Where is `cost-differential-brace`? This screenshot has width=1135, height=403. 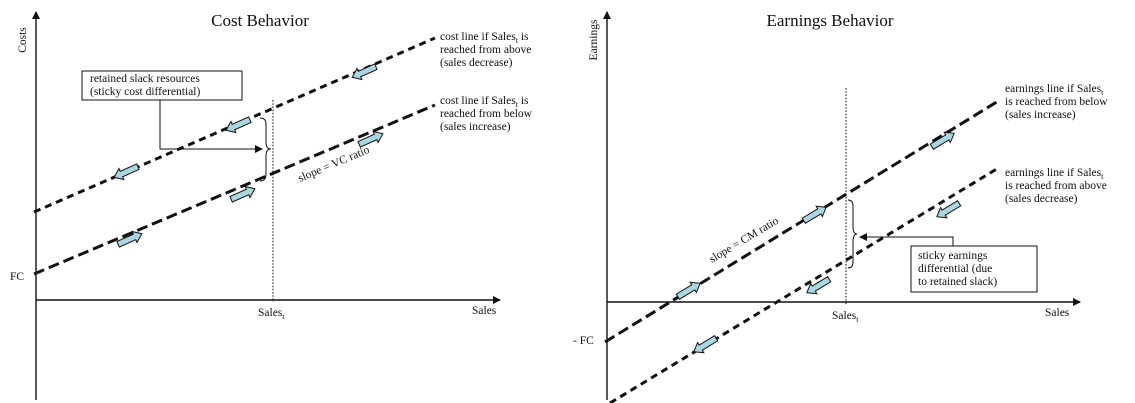 cost-differential-brace is located at coordinates (265, 149).